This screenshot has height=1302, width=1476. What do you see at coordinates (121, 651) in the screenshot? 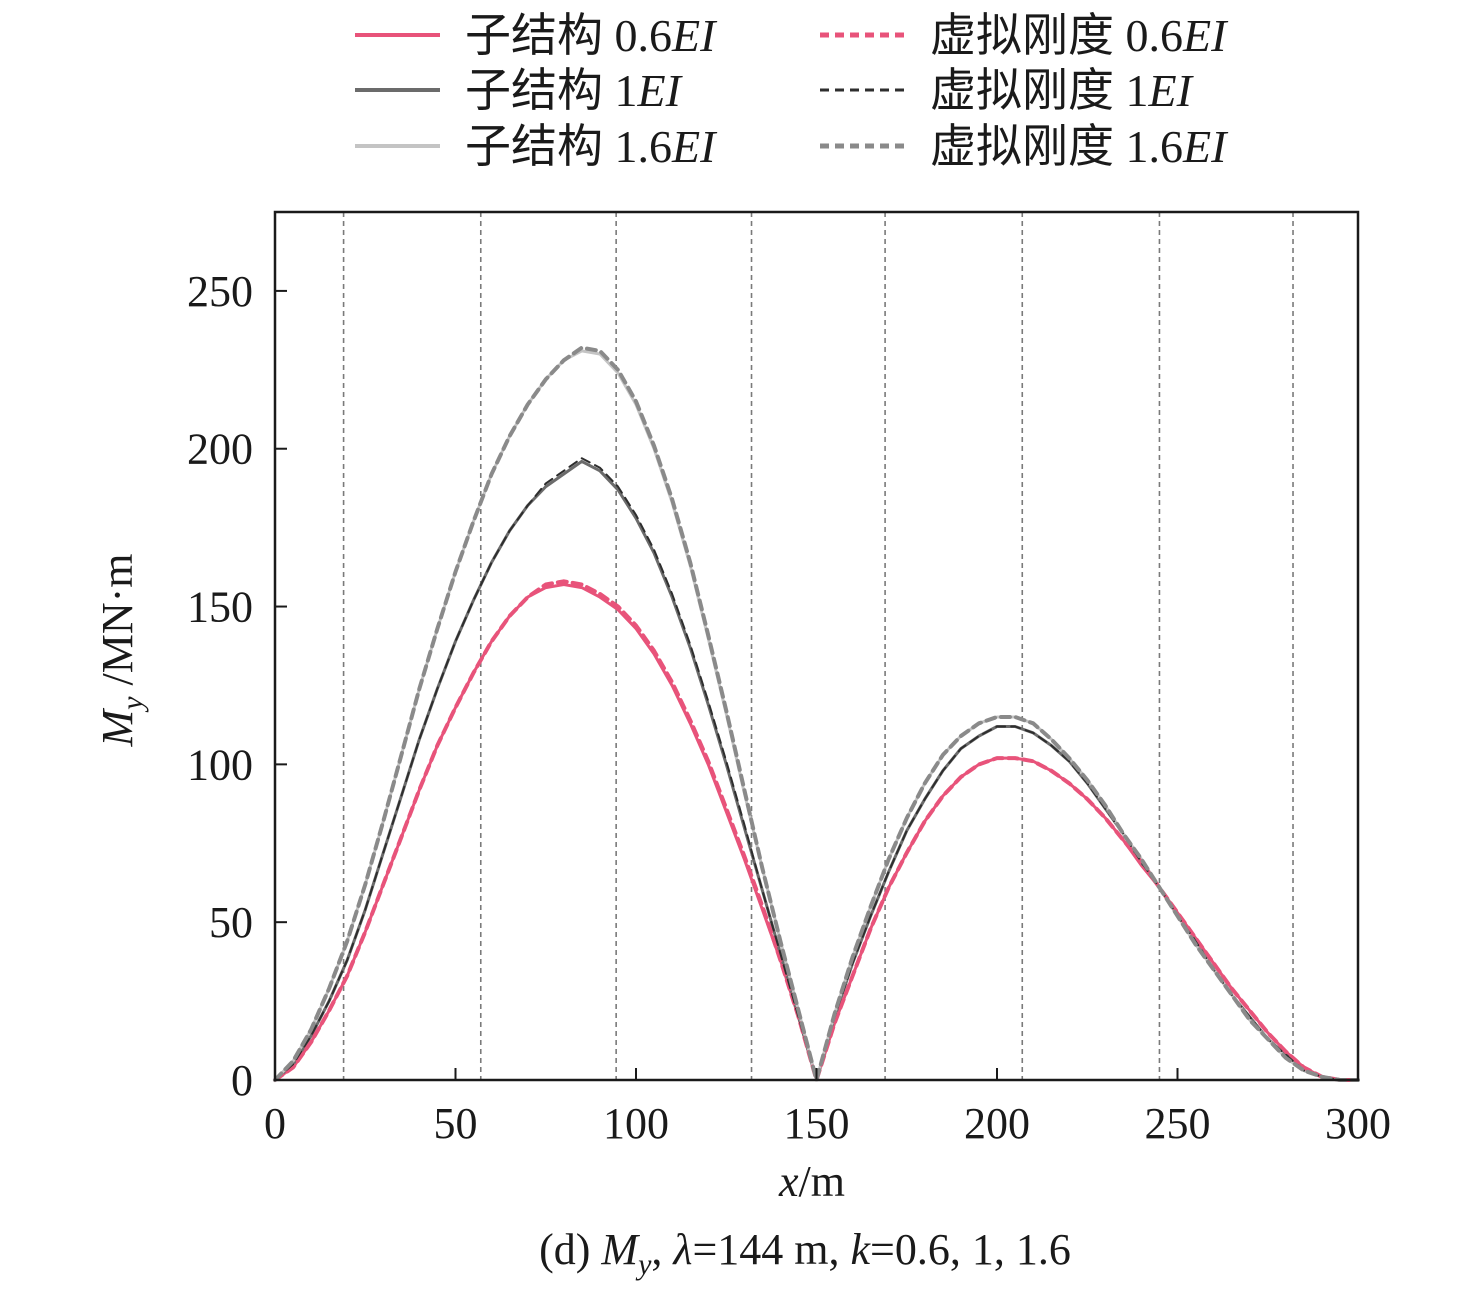
I see `y-axis-label: My /MN·m` at bounding box center [121, 651].